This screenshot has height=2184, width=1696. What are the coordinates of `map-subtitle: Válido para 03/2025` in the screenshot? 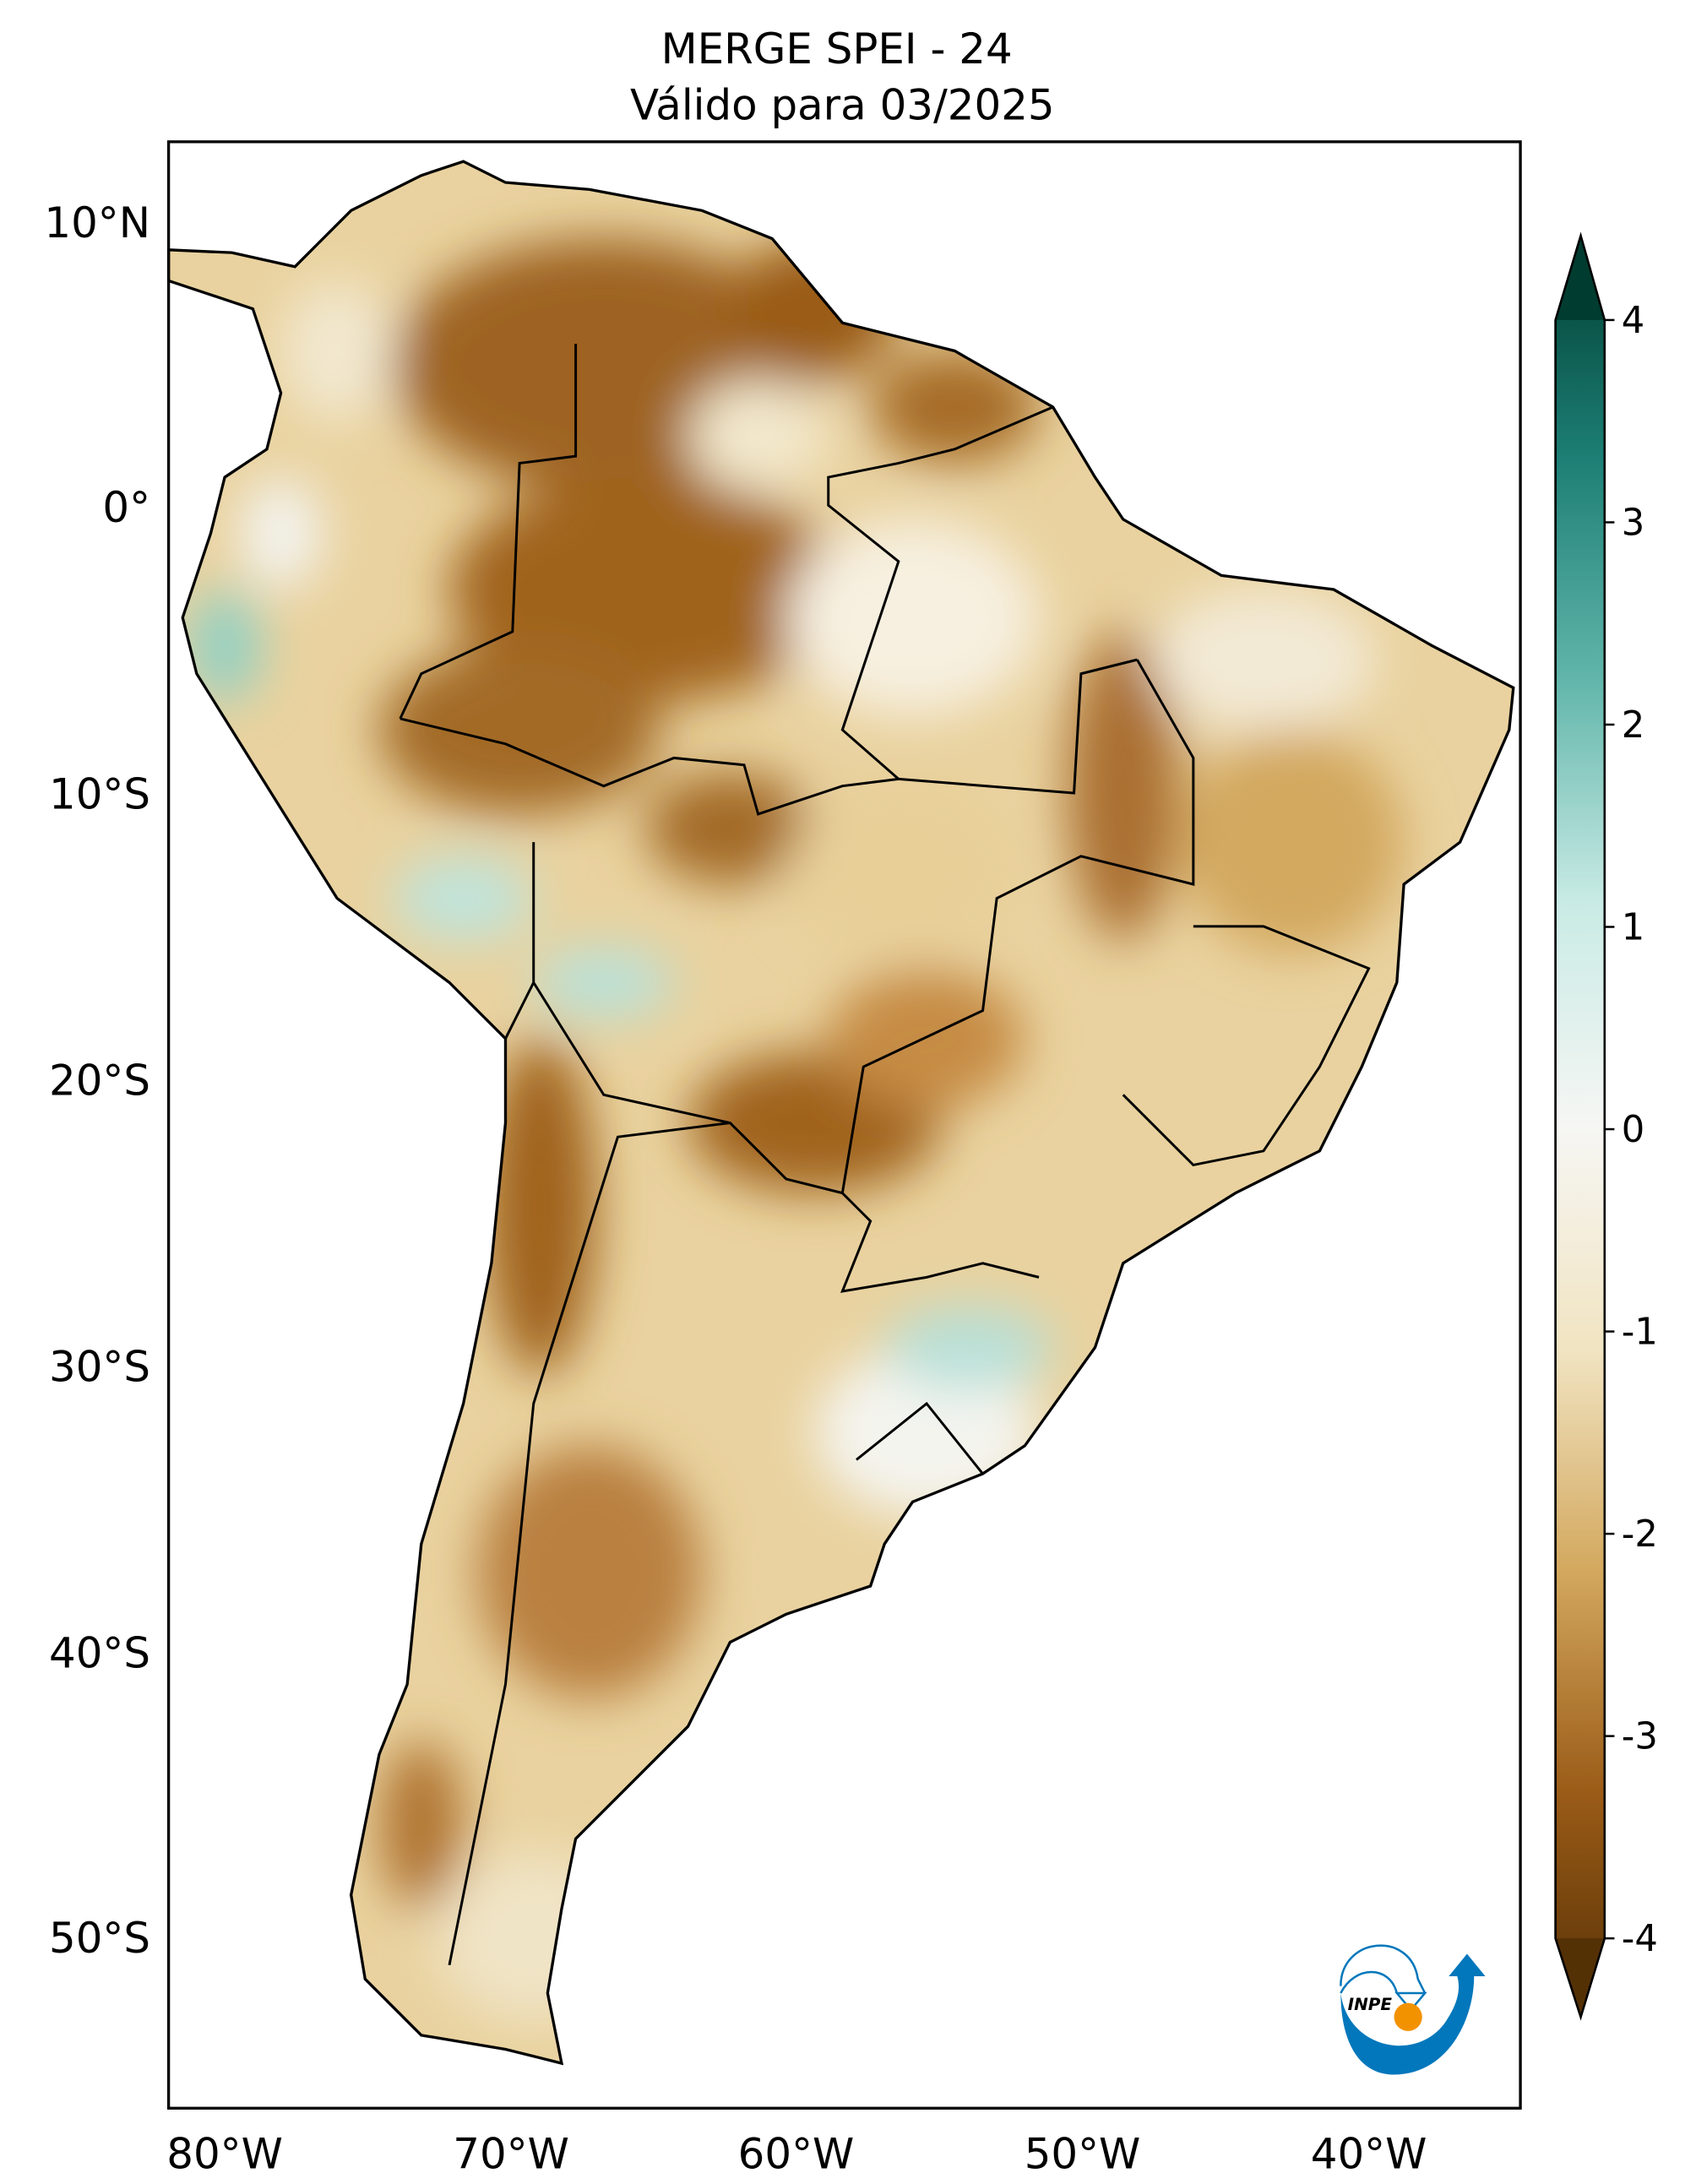 It's located at (842, 105).